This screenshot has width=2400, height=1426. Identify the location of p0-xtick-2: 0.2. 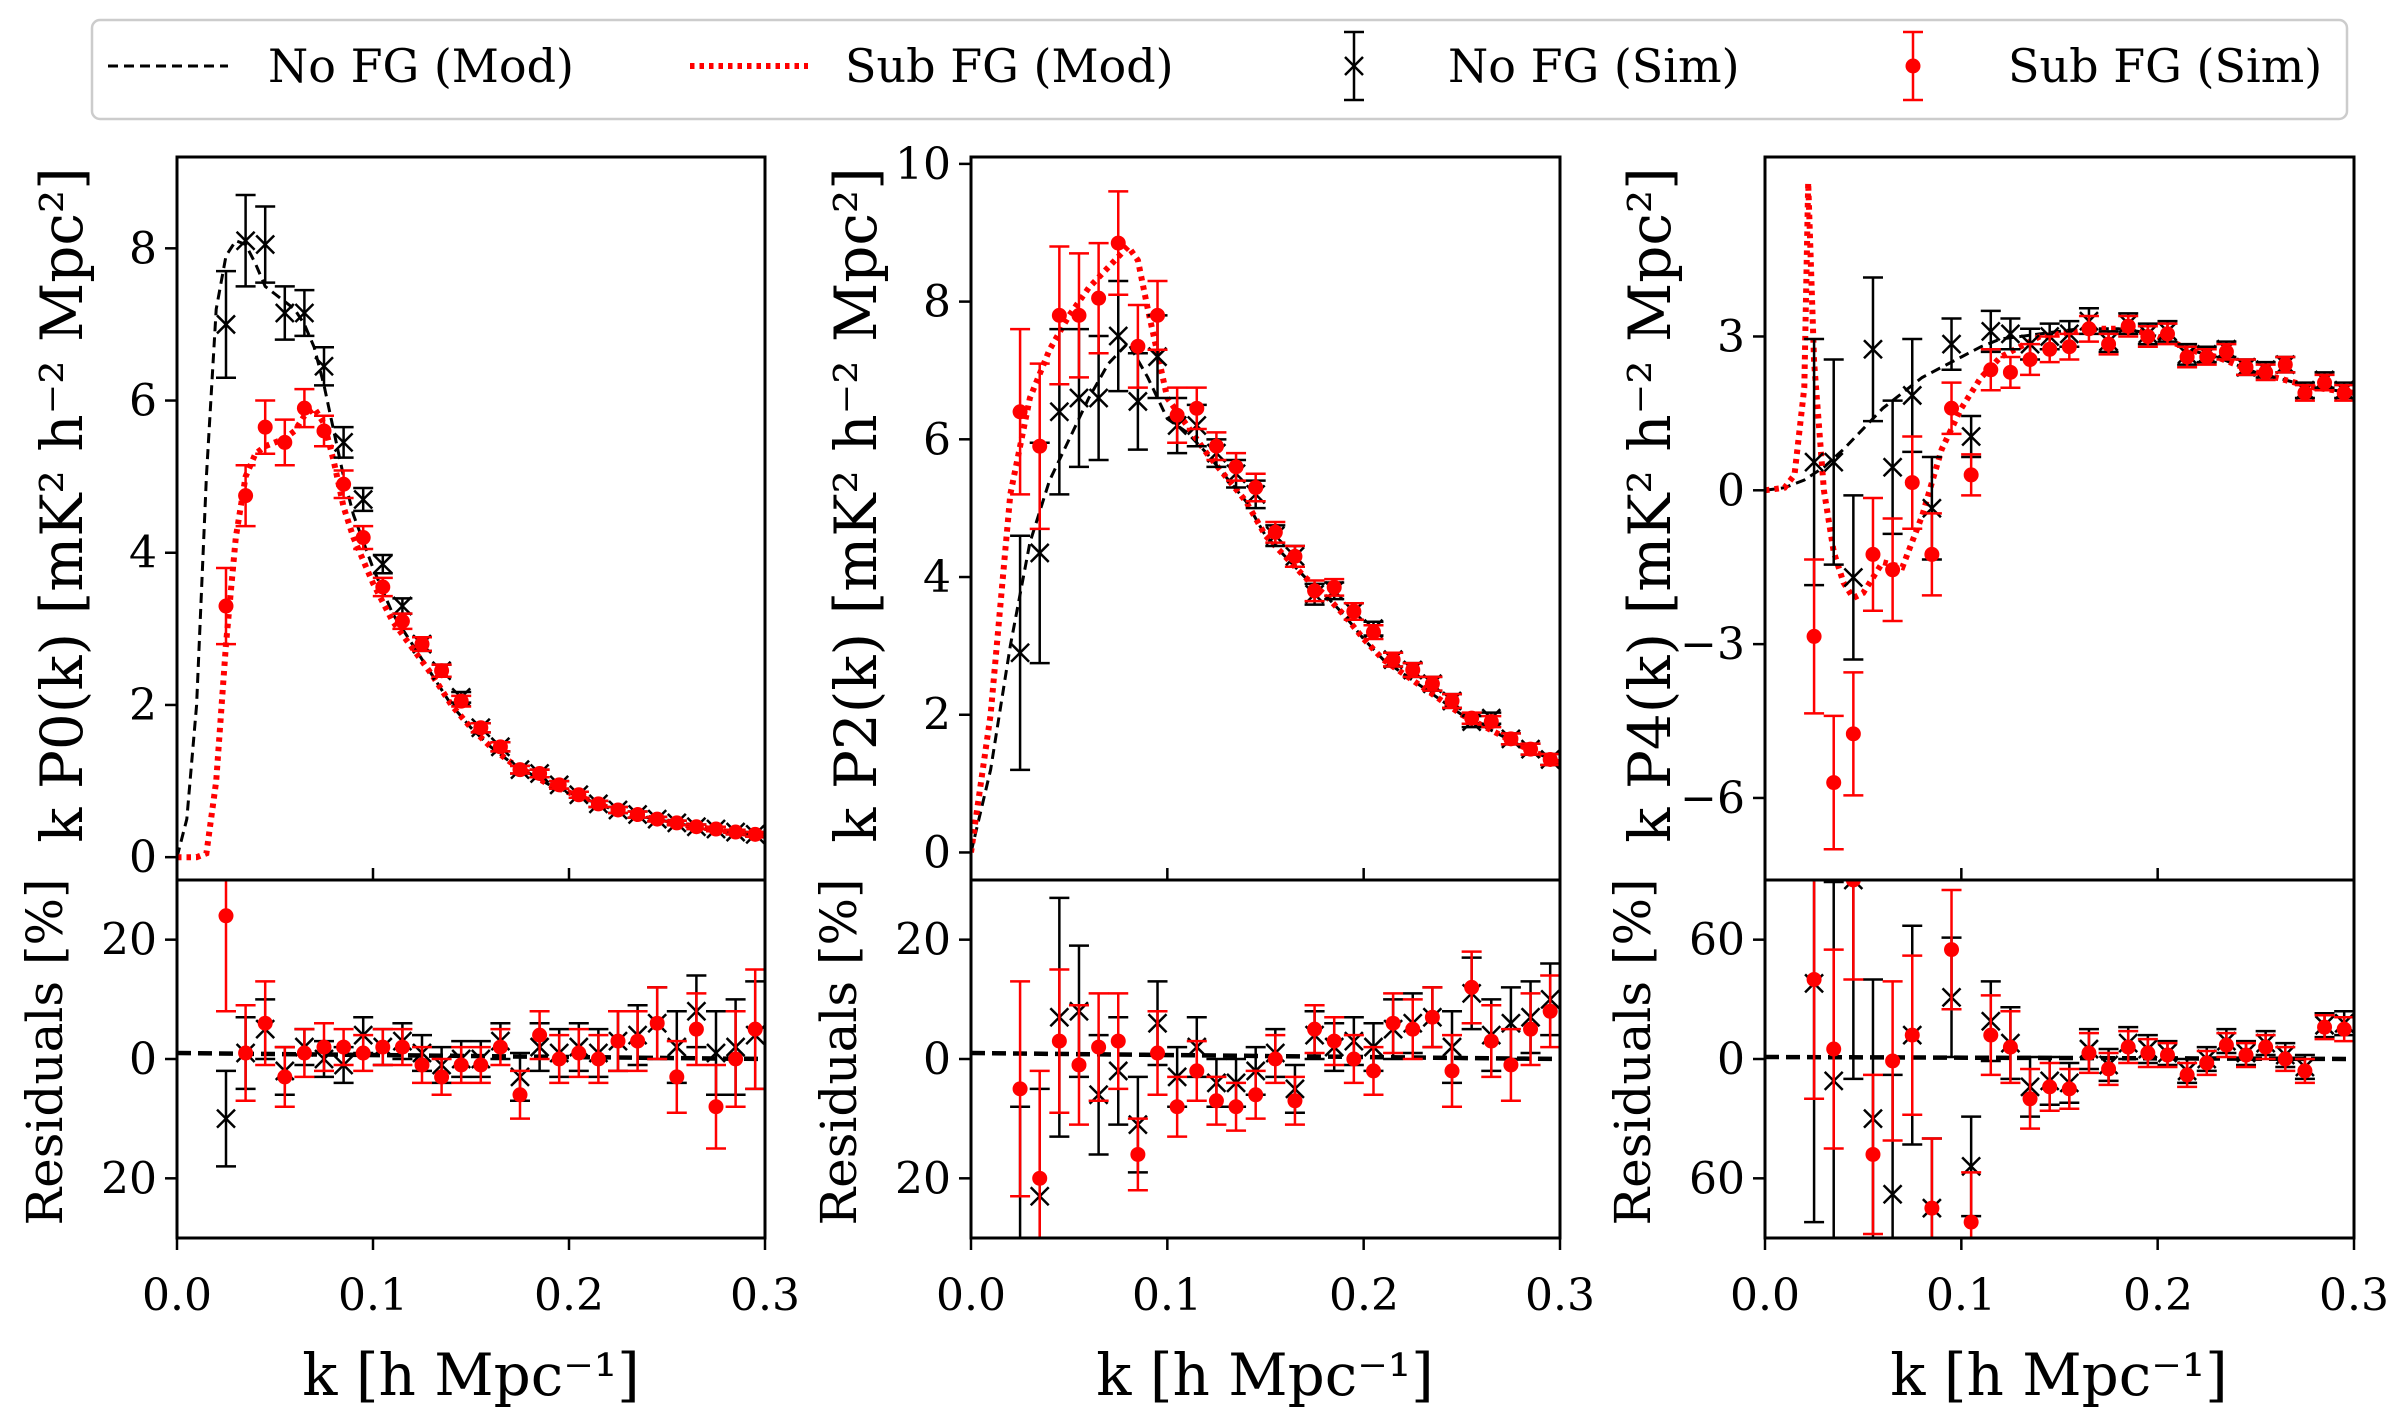
(569, 1295).